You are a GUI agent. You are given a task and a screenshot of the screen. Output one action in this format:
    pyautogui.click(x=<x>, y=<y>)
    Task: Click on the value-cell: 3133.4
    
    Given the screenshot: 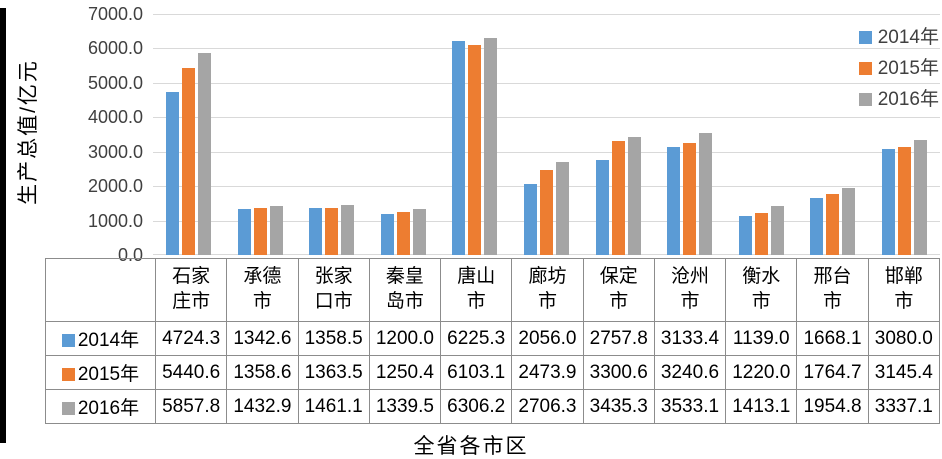 What is the action you would take?
    pyautogui.click(x=690, y=338)
    